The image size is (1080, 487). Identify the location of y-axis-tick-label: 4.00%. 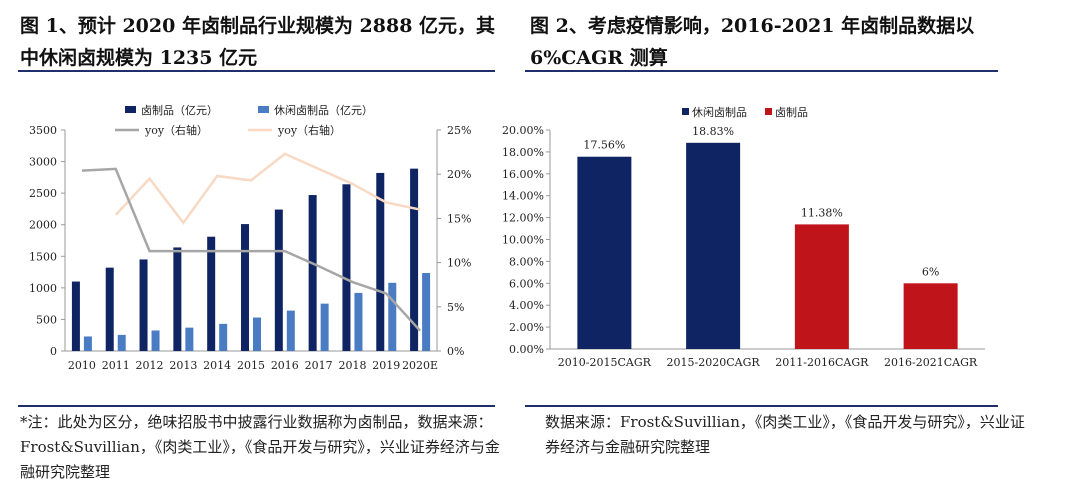
(526, 305).